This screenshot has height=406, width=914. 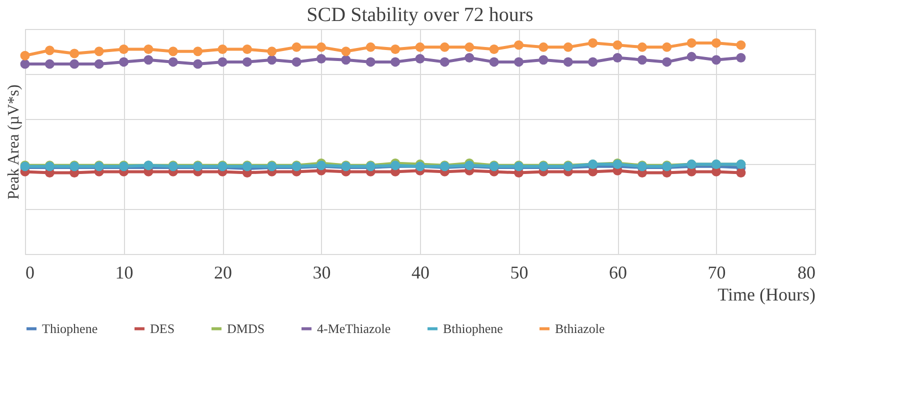 What do you see at coordinates (30, 272) in the screenshot?
I see `x-tick-label: 0` at bounding box center [30, 272].